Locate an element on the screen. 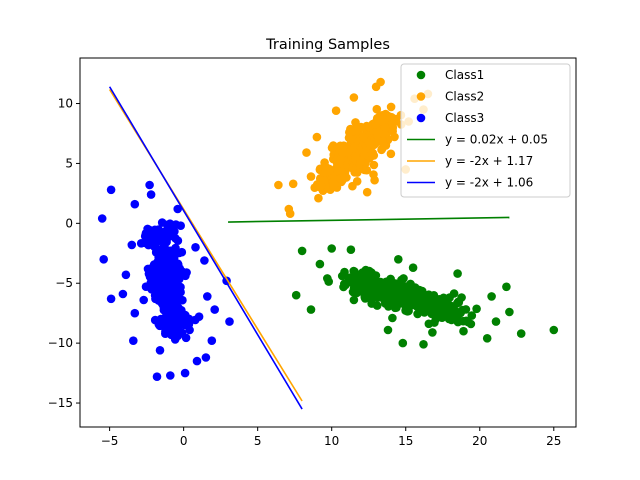  y-tick-label: 0 is located at coordinates (69, 223).